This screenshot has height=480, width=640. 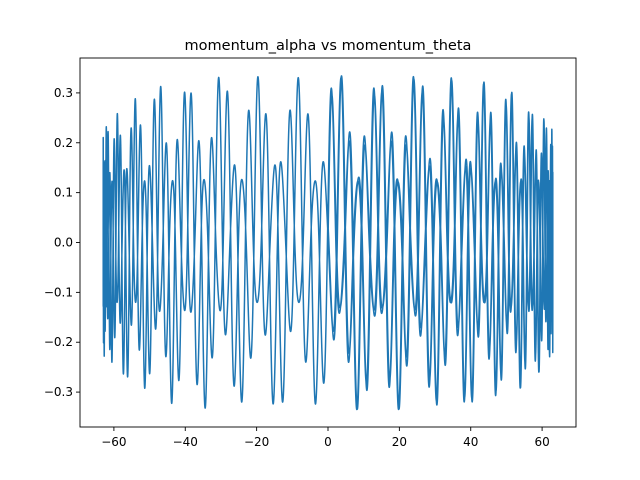 What do you see at coordinates (328, 442) in the screenshot?
I see `x-tick-label: 0` at bounding box center [328, 442].